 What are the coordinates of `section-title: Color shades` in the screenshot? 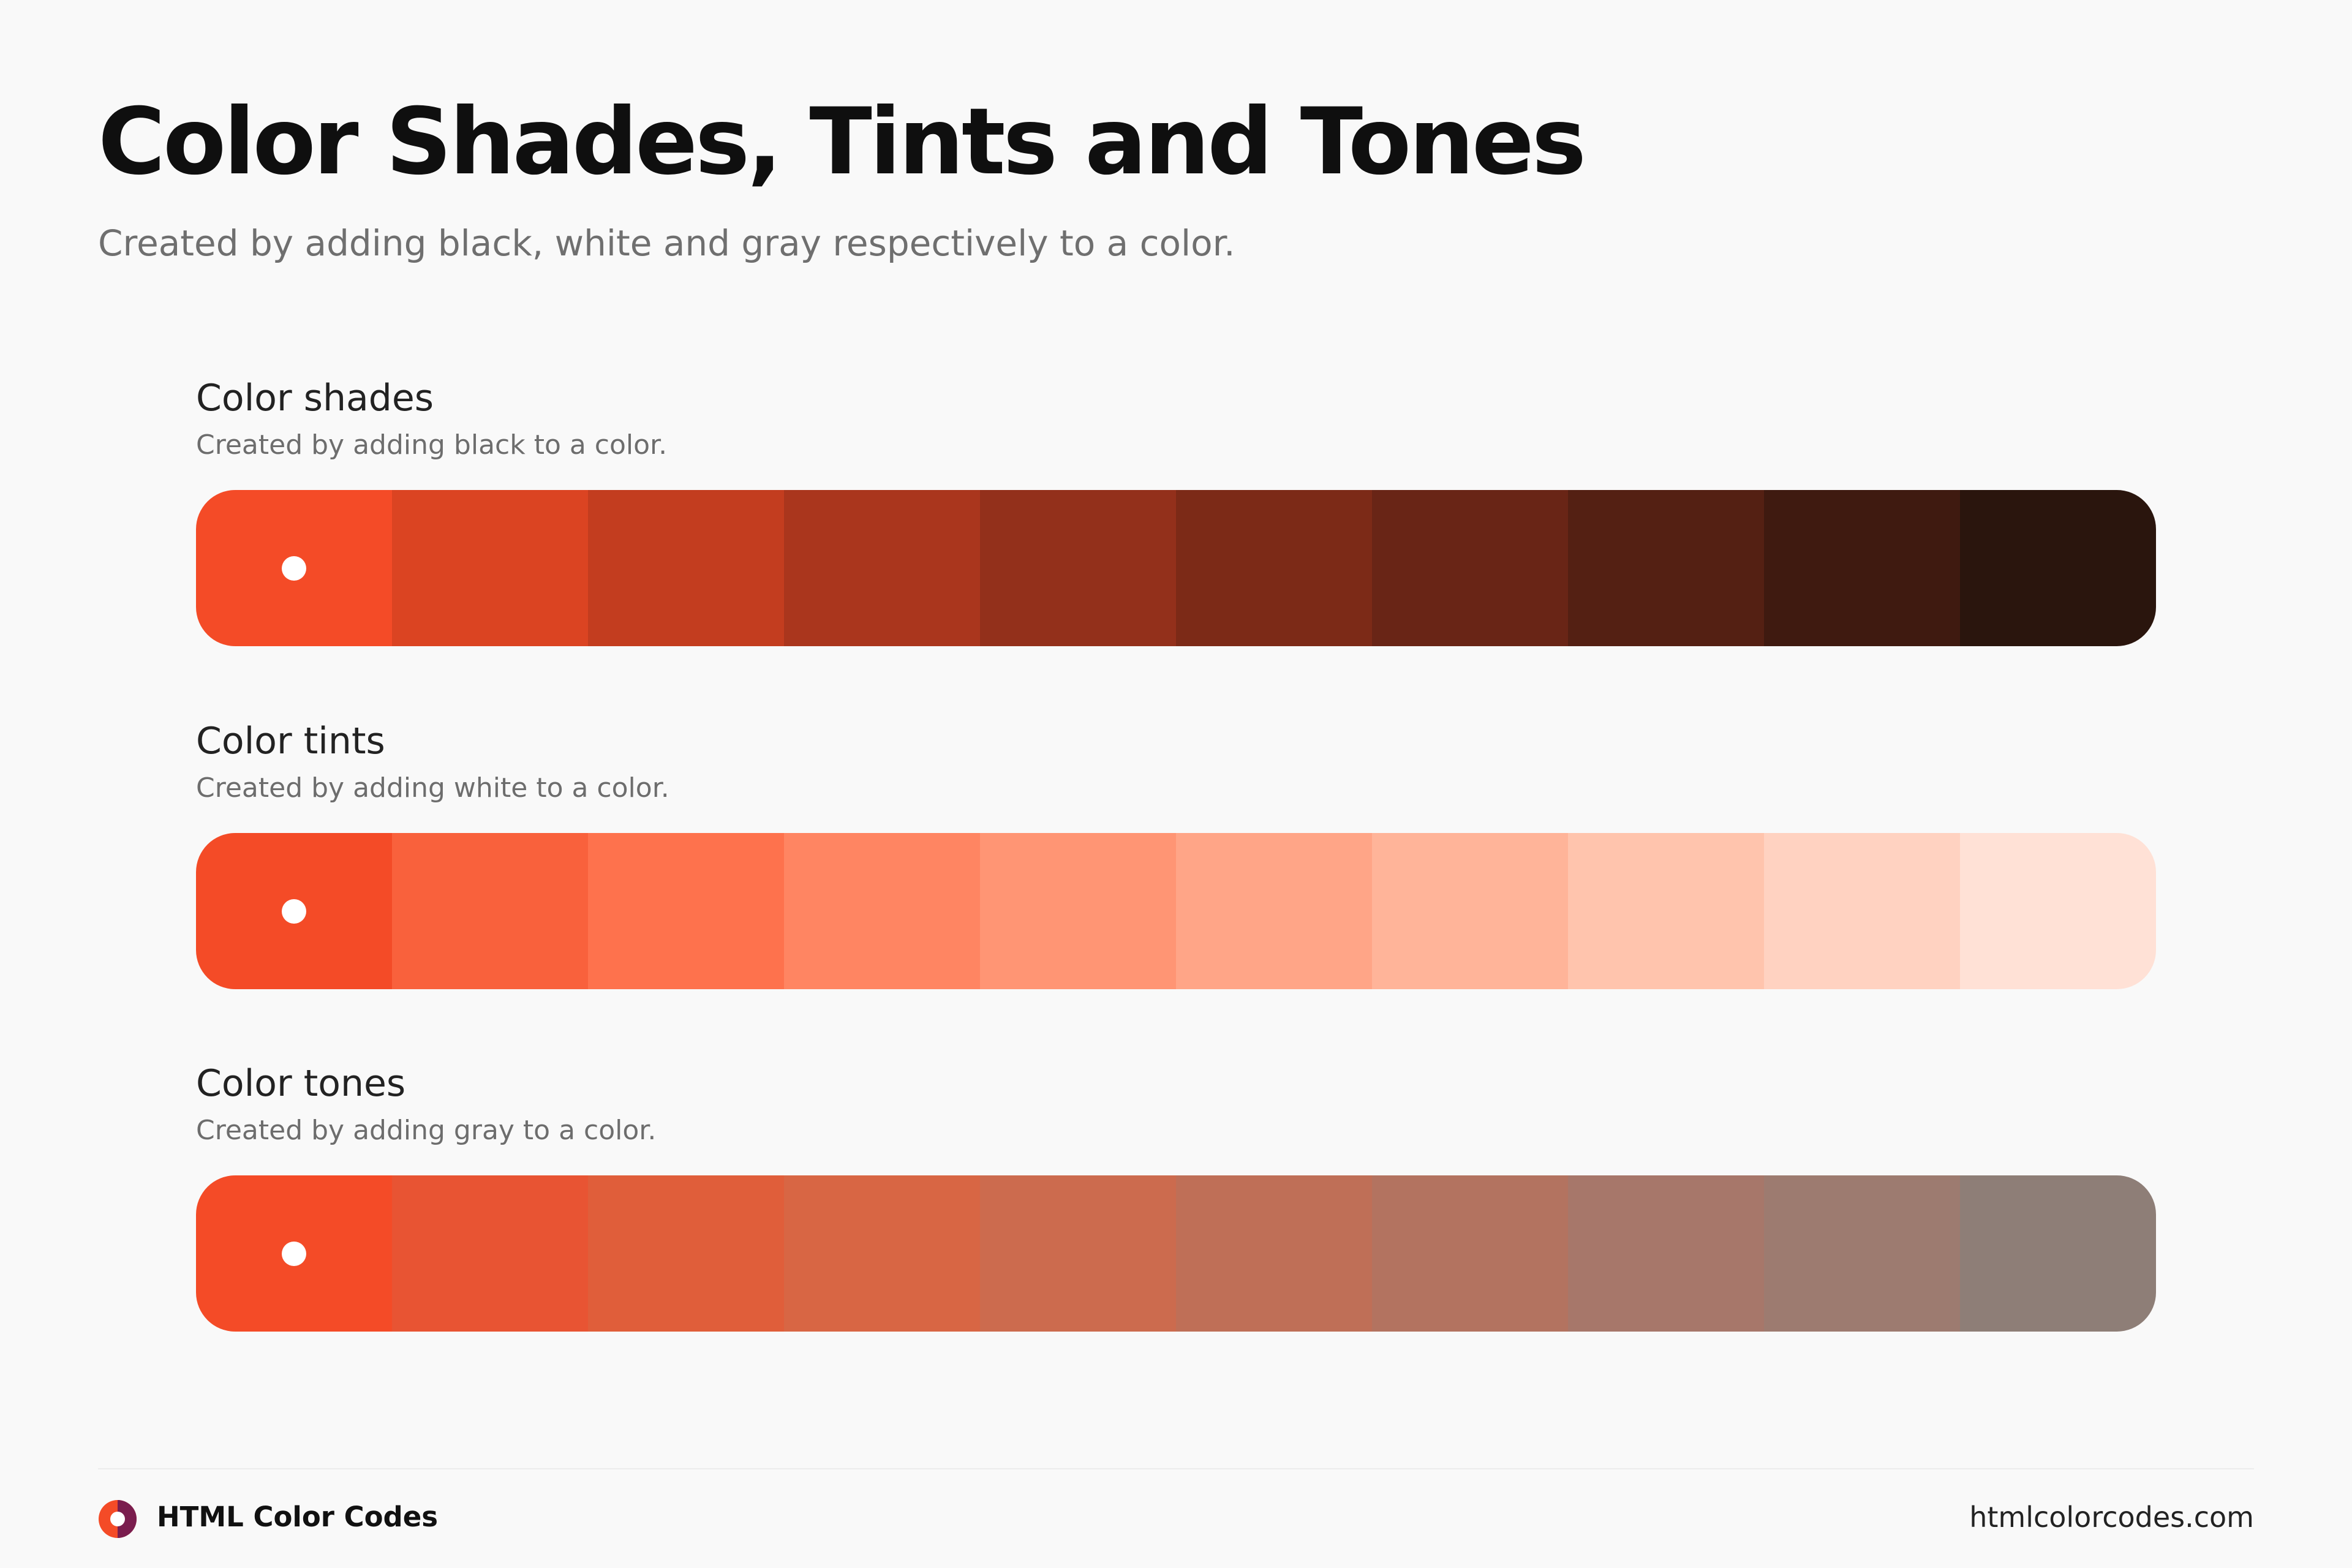 It's located at (315, 398).